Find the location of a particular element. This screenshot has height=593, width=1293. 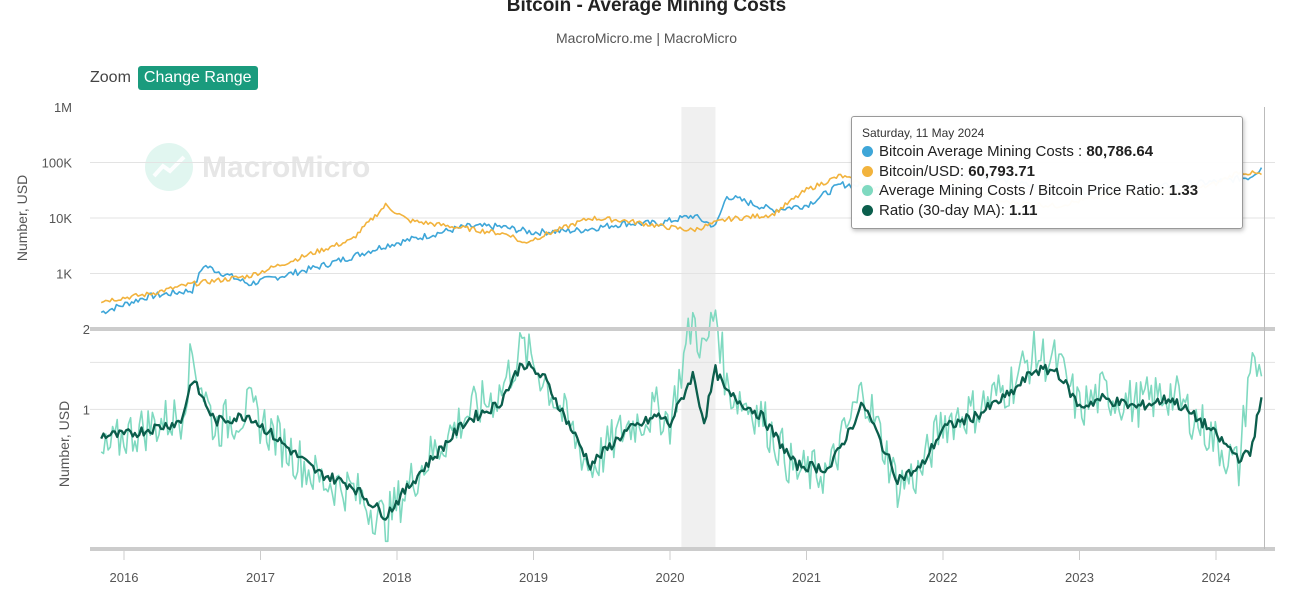

tooltip-row-btc-usd: Bitcoin/USD: 60,793.71 is located at coordinates (1047, 172).